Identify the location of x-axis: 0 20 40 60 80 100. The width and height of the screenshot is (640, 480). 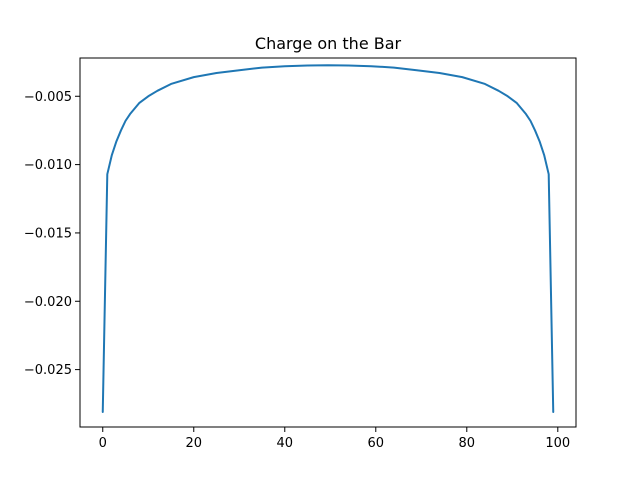
(334, 439).